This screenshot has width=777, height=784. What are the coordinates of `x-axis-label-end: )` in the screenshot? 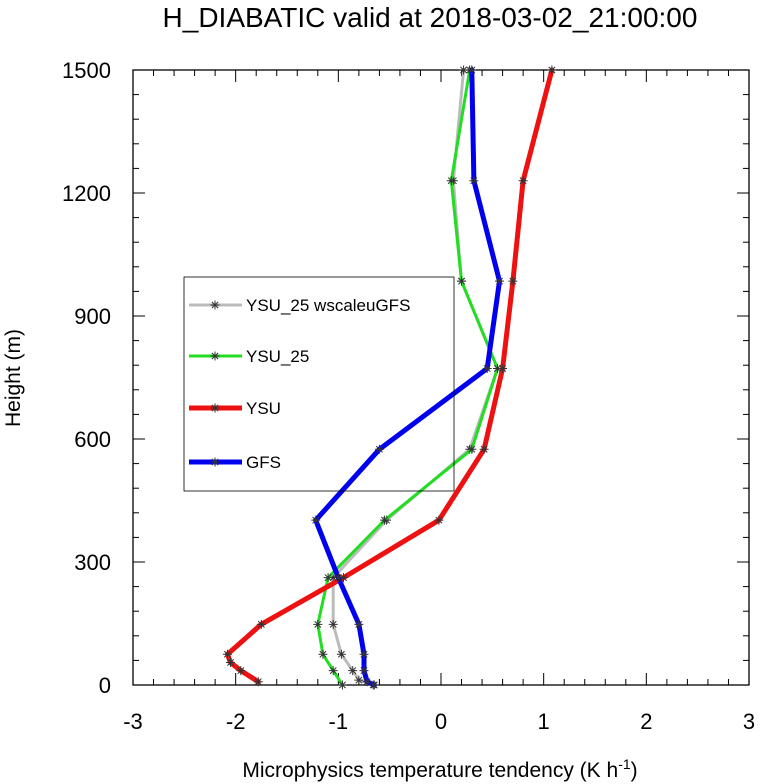 It's located at (634, 770).